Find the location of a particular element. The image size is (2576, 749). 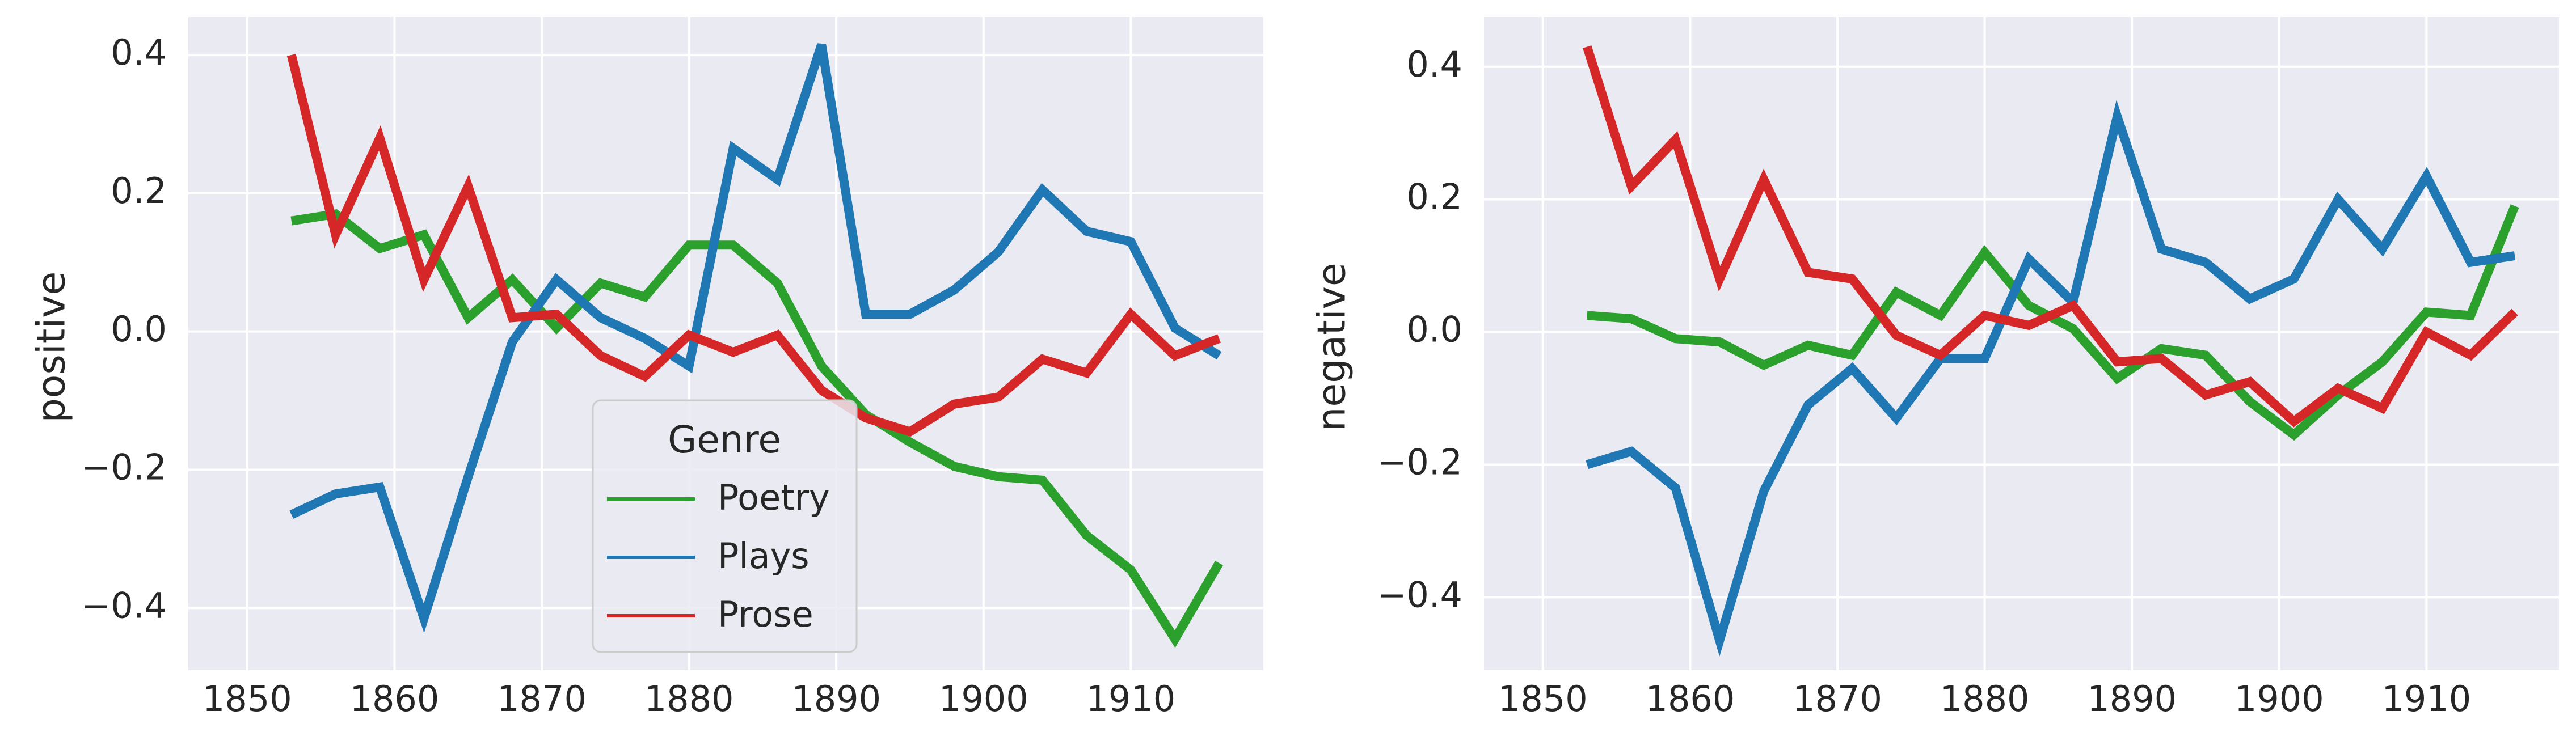

right-x-tick-labels: 1850 1860 1870 1880 1890 1900 1910 is located at coordinates (1984, 699).